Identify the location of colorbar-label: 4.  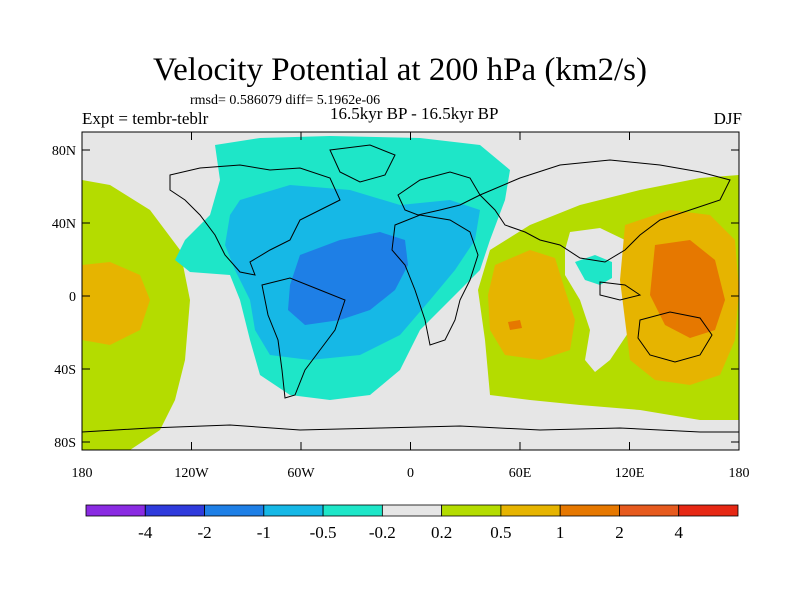
(678, 532).